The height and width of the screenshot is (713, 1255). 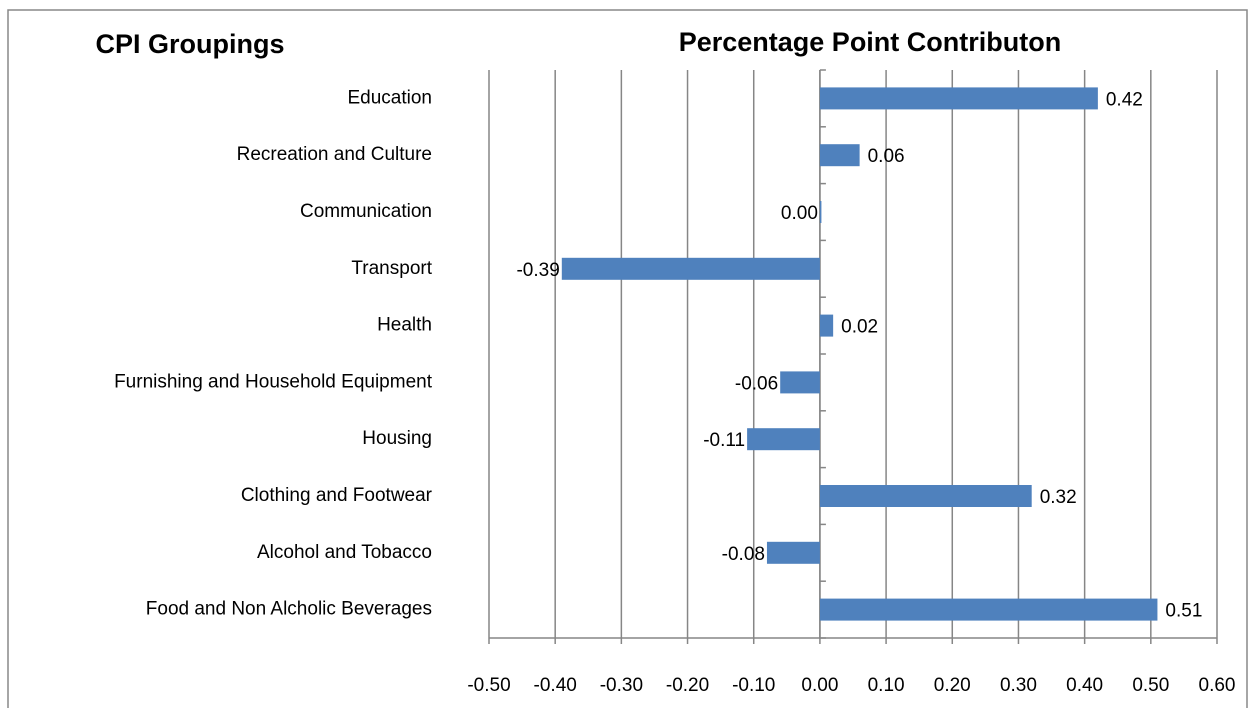 I want to click on data-label: -0.06, so click(x=756, y=383).